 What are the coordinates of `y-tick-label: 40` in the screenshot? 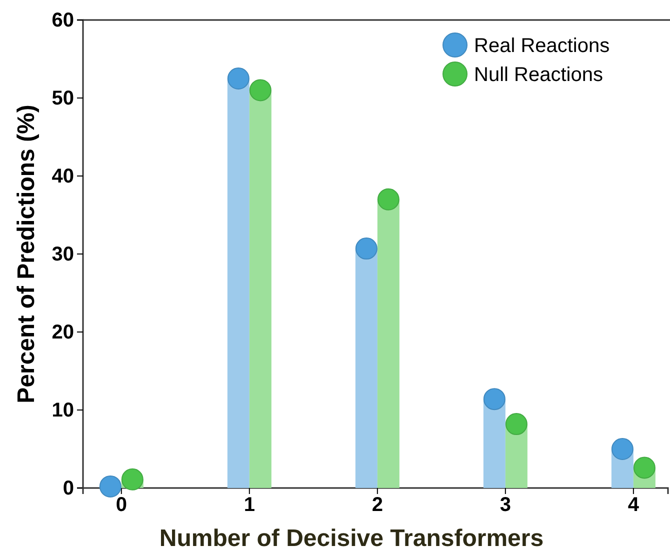 It's located at (63, 176).